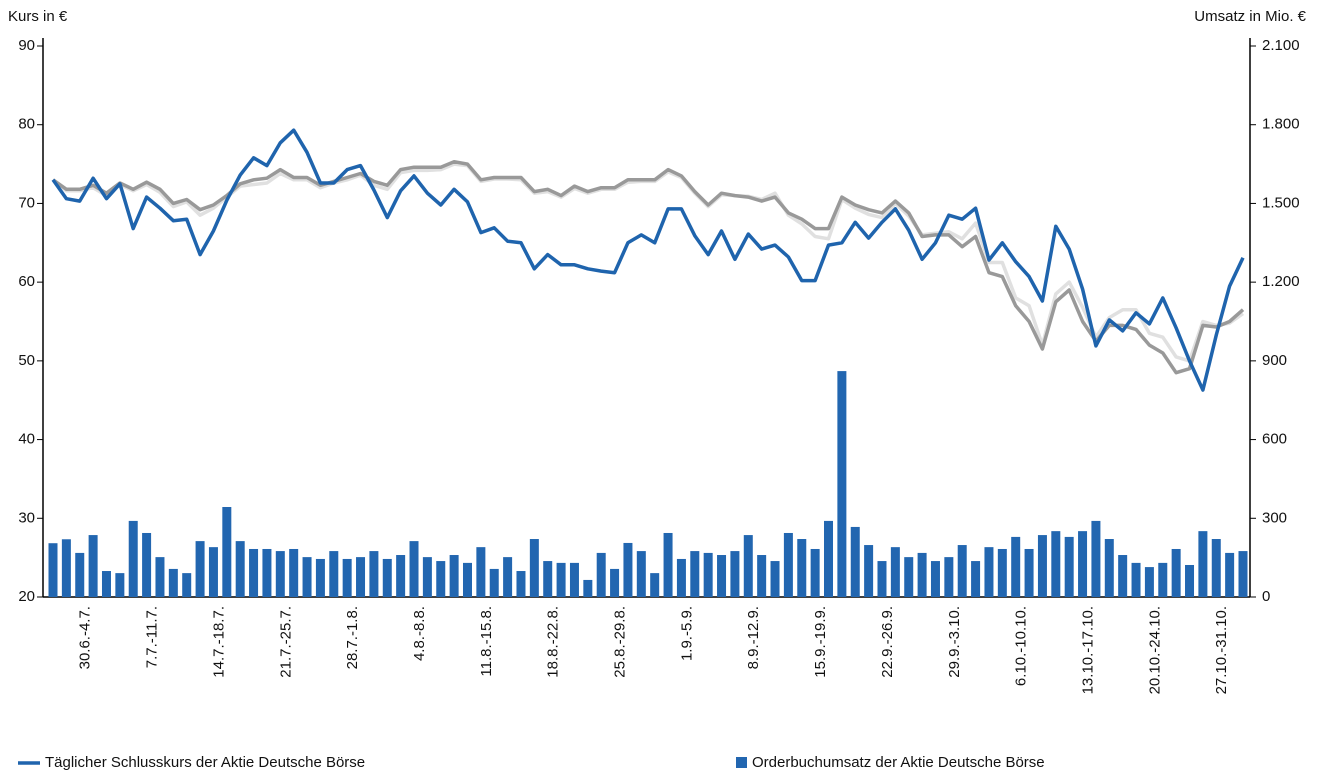  I want to click on x-tick-label: 11.8.-15.8., so click(486, 641).